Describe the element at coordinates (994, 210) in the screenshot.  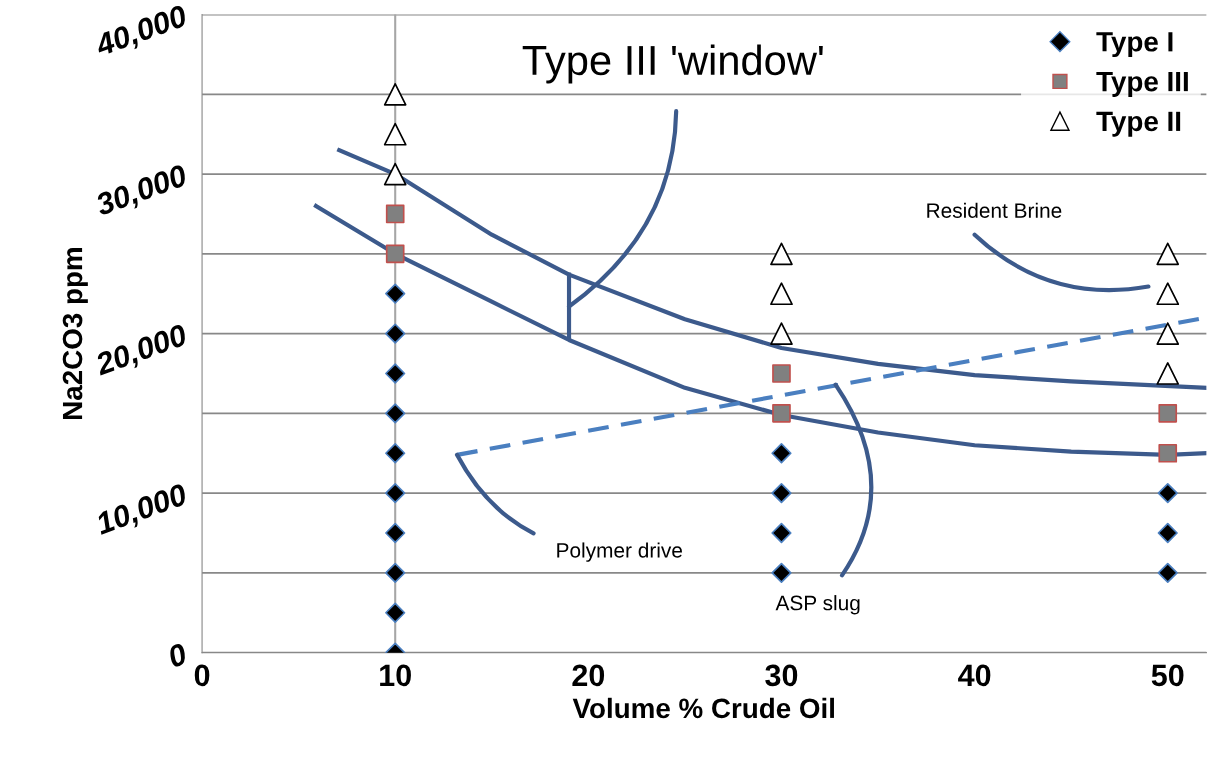
I see `annotation: Resident Brine` at that location.